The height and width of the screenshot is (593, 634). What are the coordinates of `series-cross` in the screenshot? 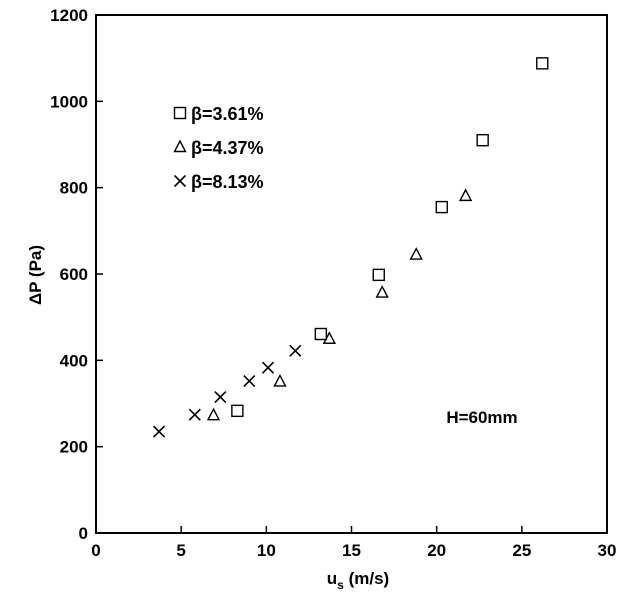 It's located at (227, 391).